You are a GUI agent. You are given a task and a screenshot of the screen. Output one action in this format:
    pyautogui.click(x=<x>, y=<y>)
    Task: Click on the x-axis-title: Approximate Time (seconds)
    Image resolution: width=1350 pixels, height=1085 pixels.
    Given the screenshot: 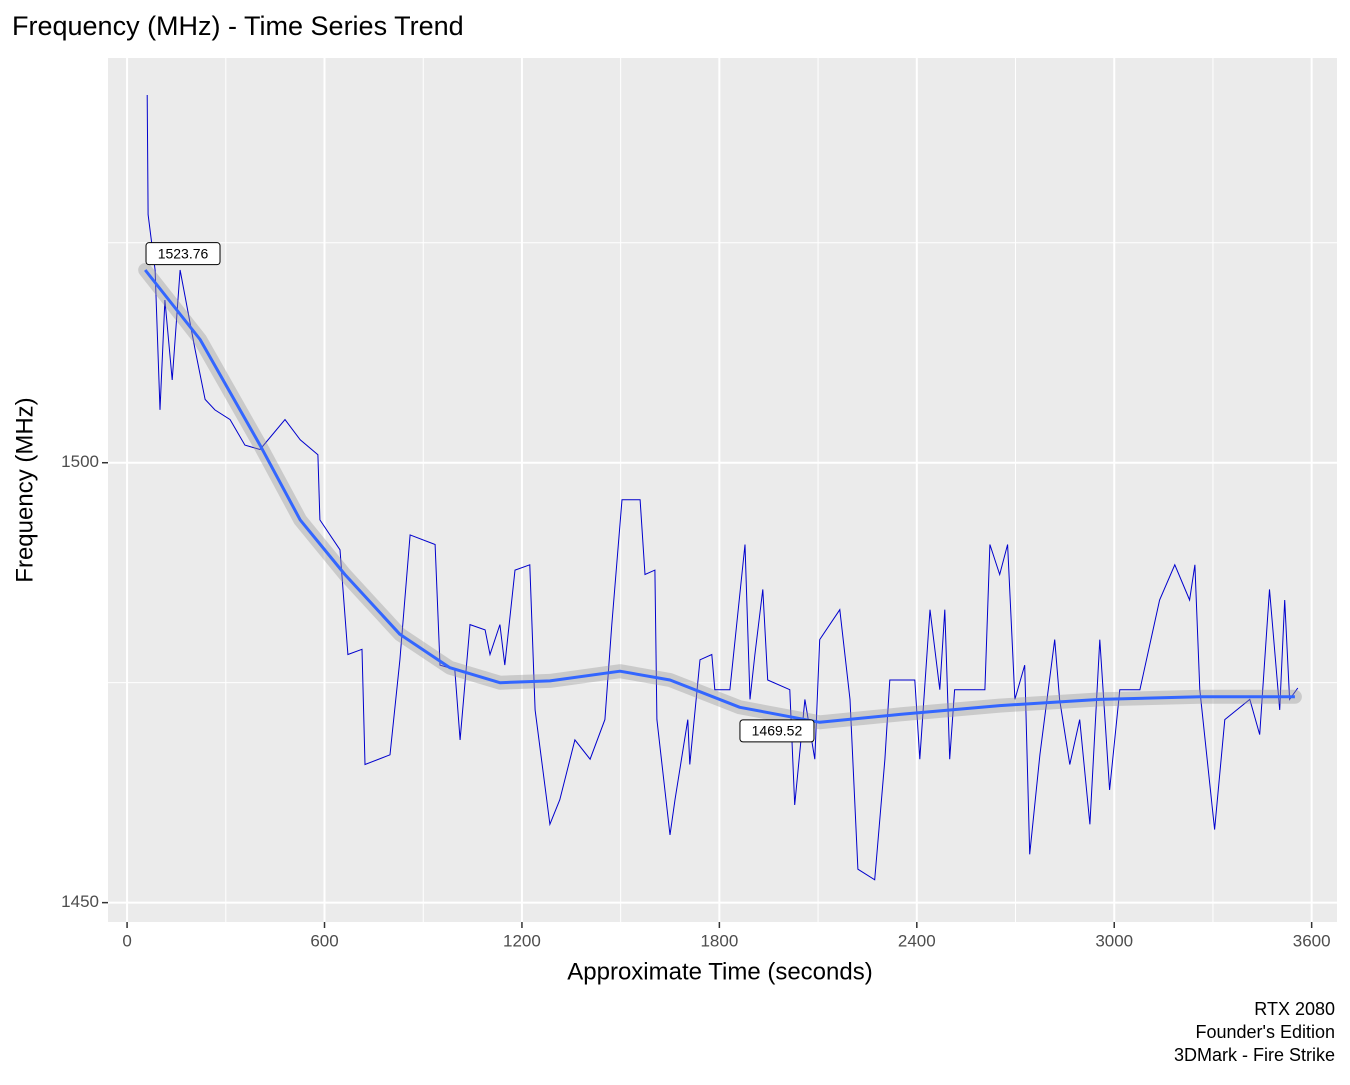 What is the action you would take?
    pyautogui.click(x=719, y=971)
    